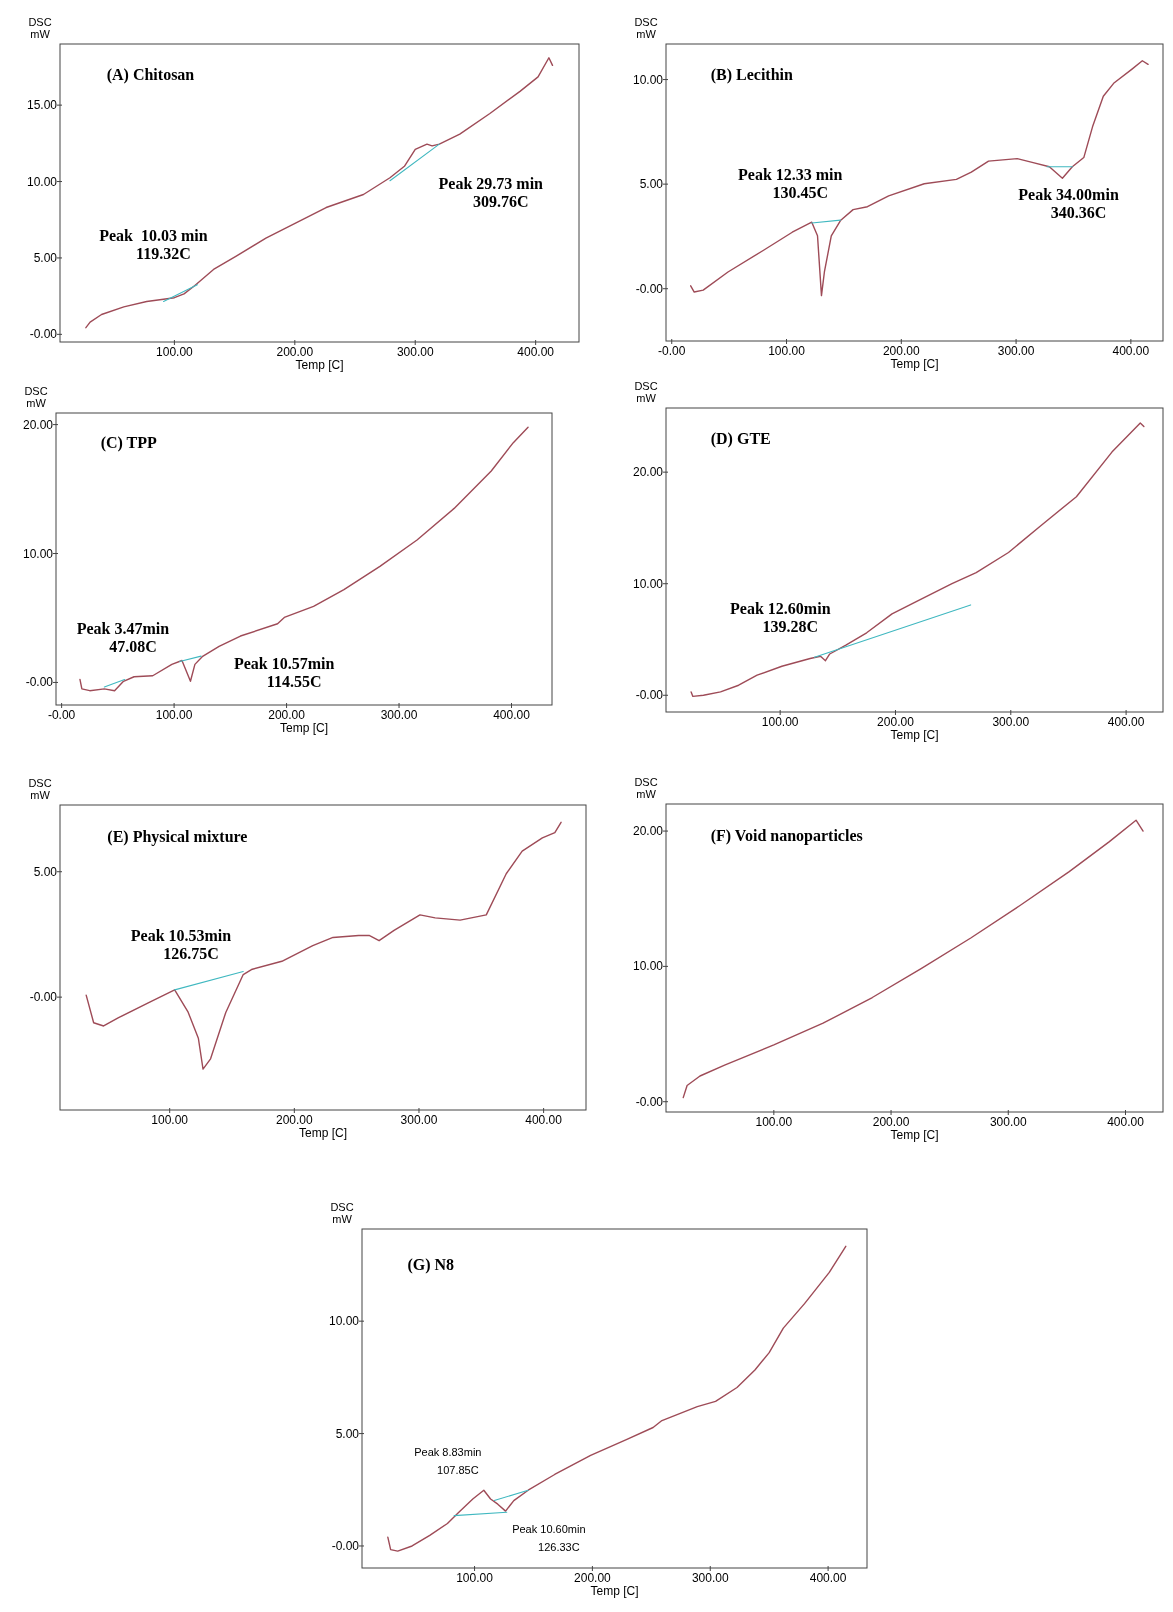 Image resolution: width=1173 pixels, height=1612 pixels. Describe the element at coordinates (740, 439) in the screenshot. I see `text: (D) GTE` at that location.